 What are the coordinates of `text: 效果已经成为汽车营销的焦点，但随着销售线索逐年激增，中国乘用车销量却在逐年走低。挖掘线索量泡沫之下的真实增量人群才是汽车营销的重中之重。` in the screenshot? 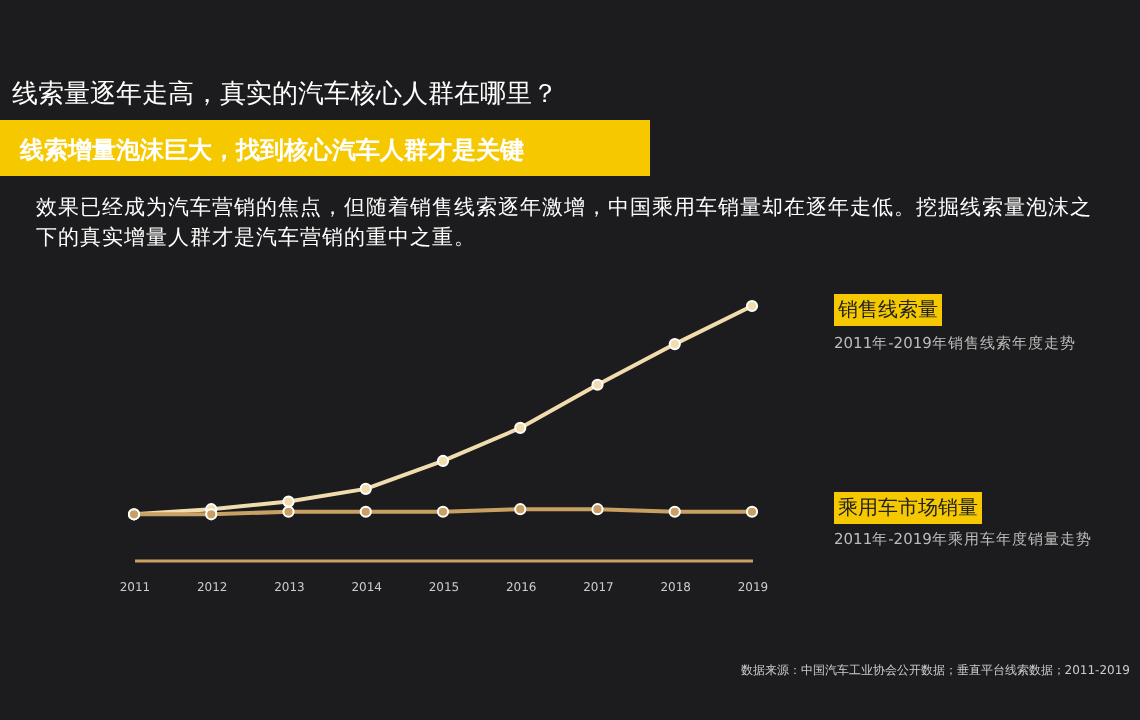 It's located at (564, 222).